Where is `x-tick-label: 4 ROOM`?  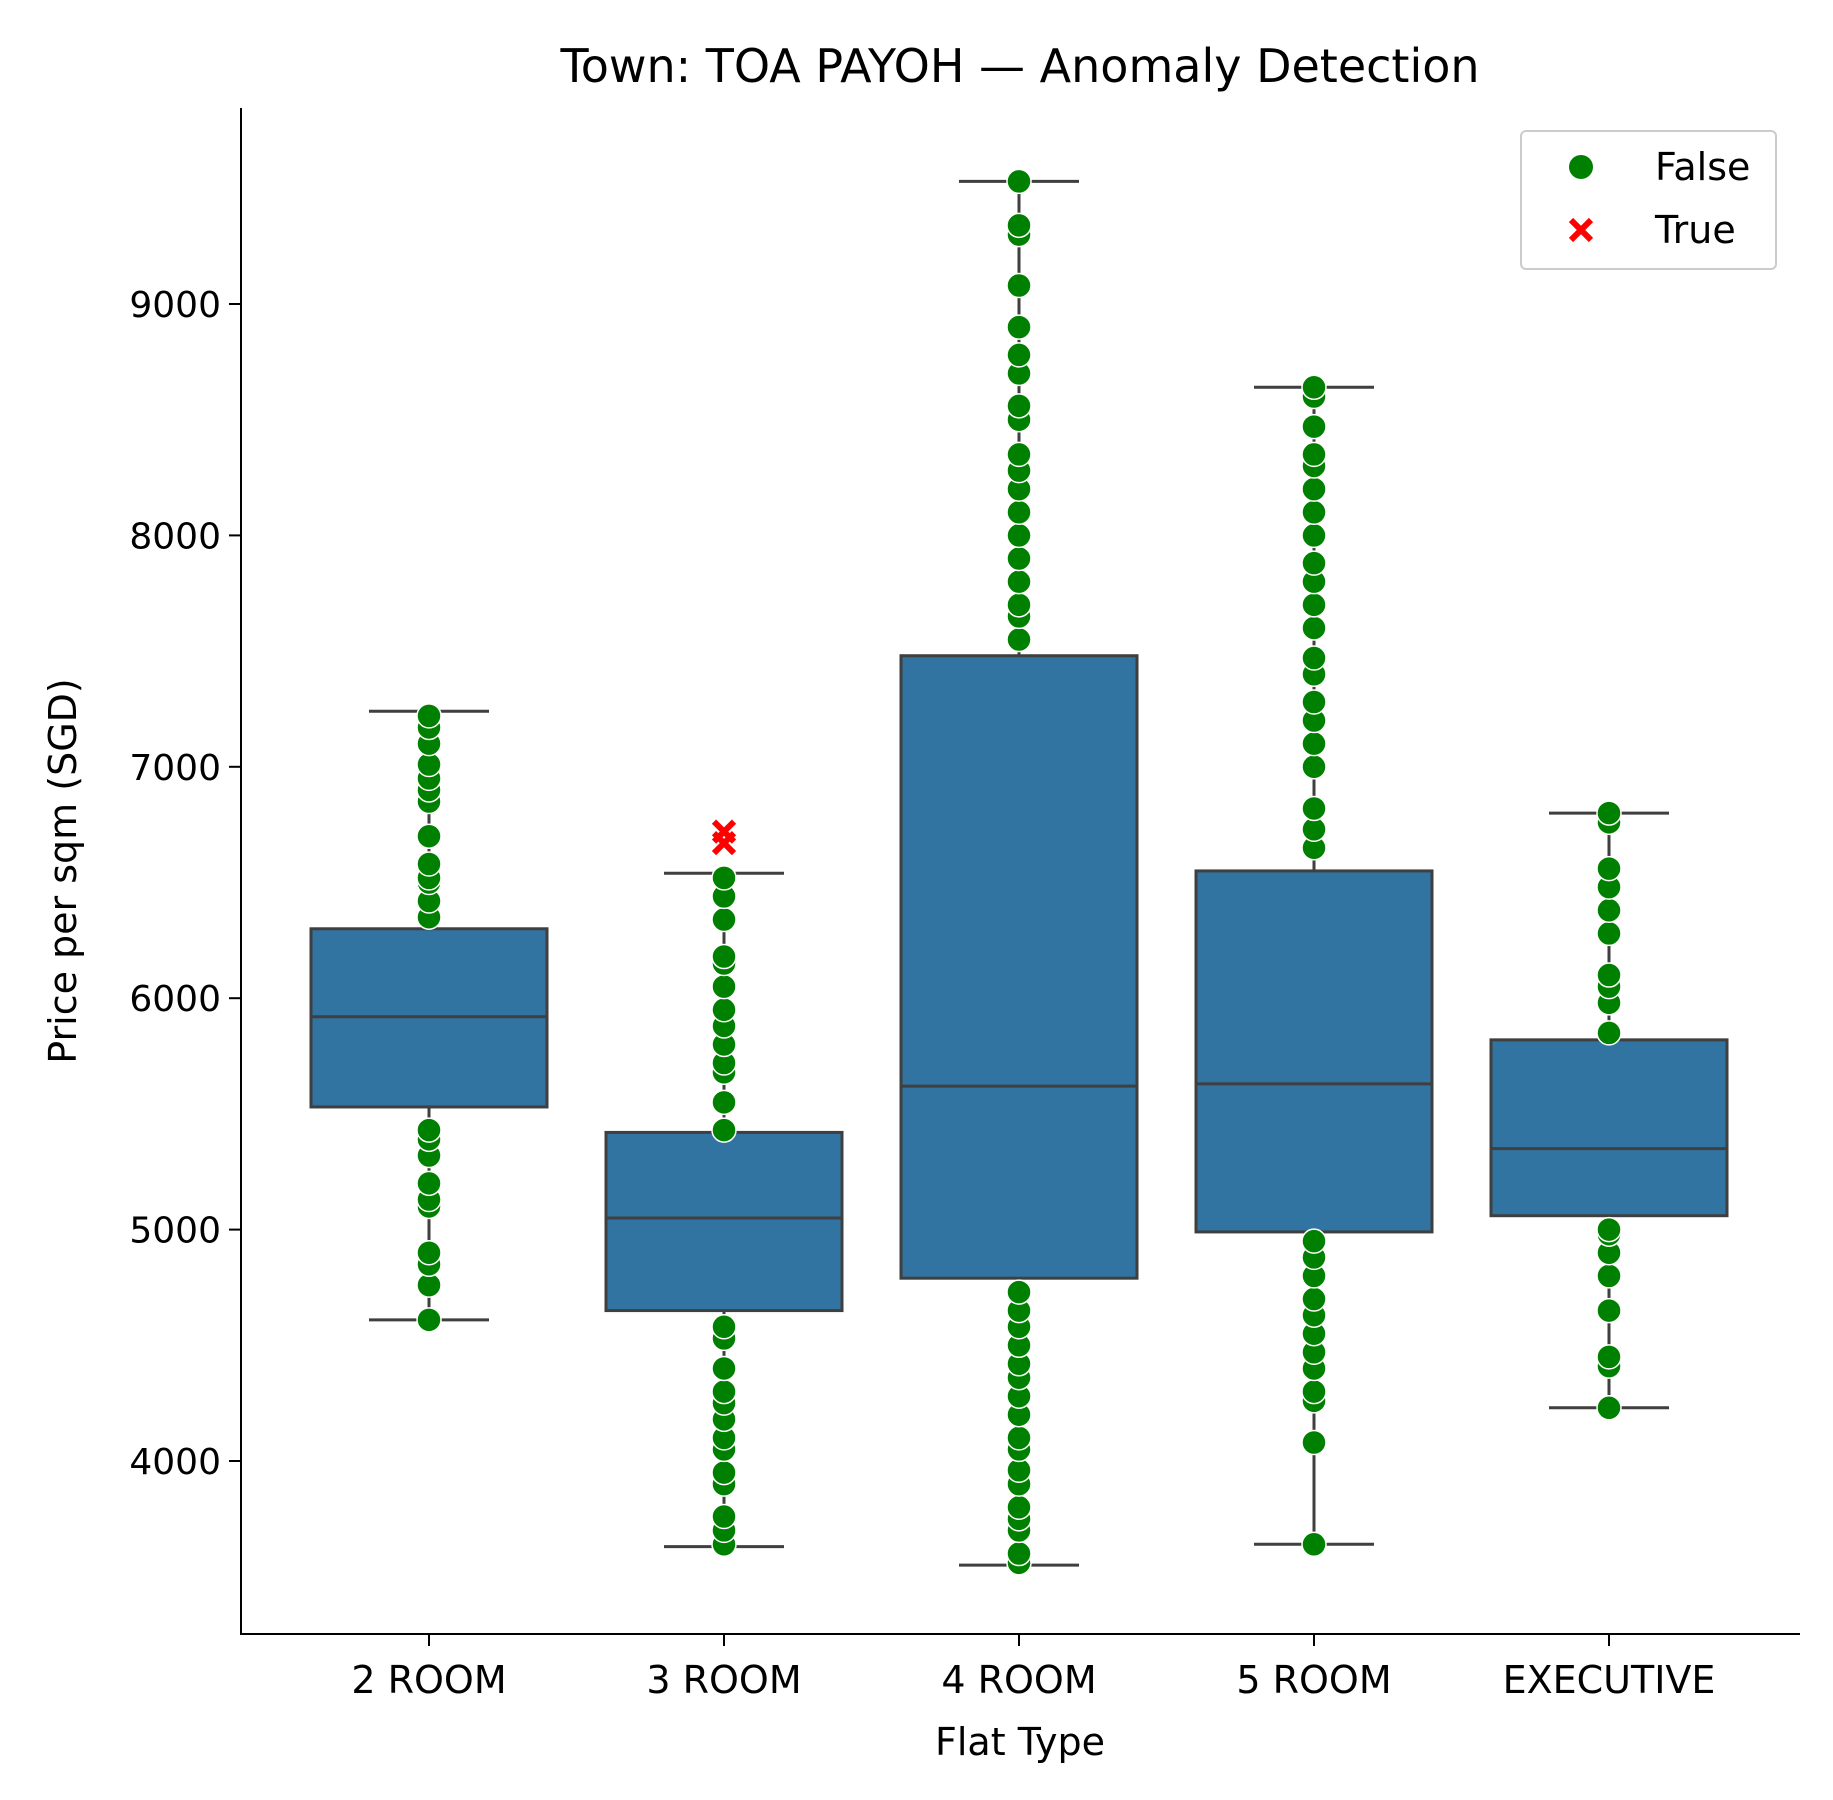
x-tick-label: 4 ROOM is located at coordinates (1018, 1680).